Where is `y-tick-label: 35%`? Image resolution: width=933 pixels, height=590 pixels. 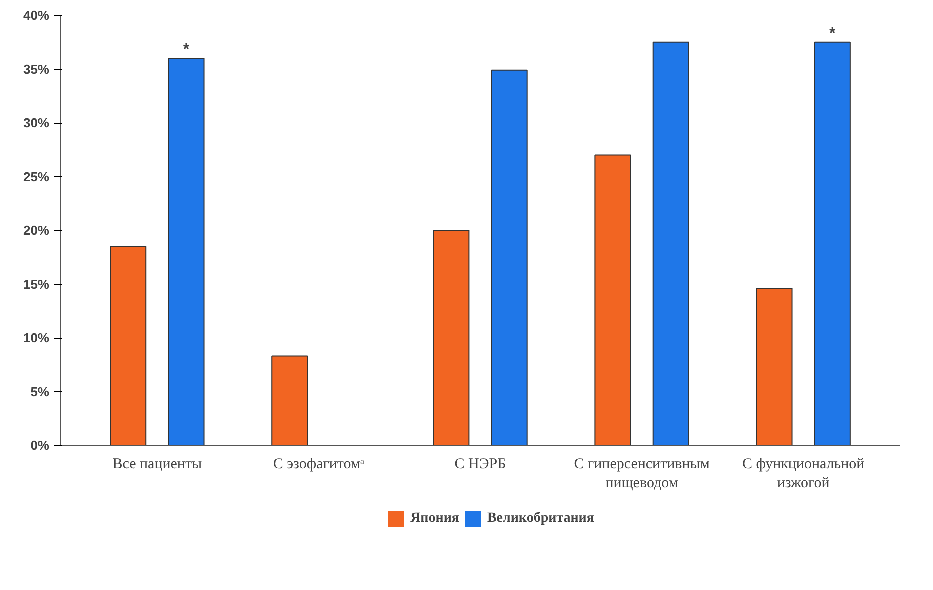
y-tick-label: 35% is located at coordinates (36, 69).